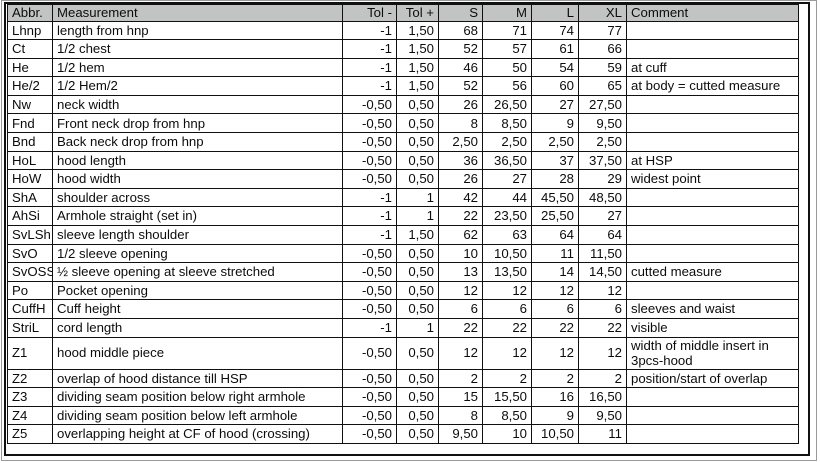 The width and height of the screenshot is (820, 463). What do you see at coordinates (507, 235) in the screenshot?
I see `cell-m: 63` at bounding box center [507, 235].